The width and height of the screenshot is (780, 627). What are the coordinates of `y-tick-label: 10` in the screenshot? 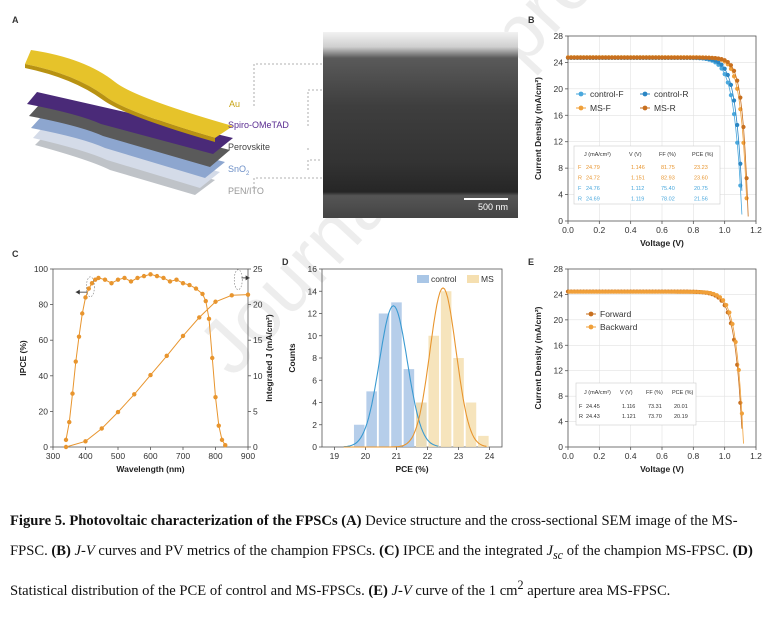 It's located at (313, 336).